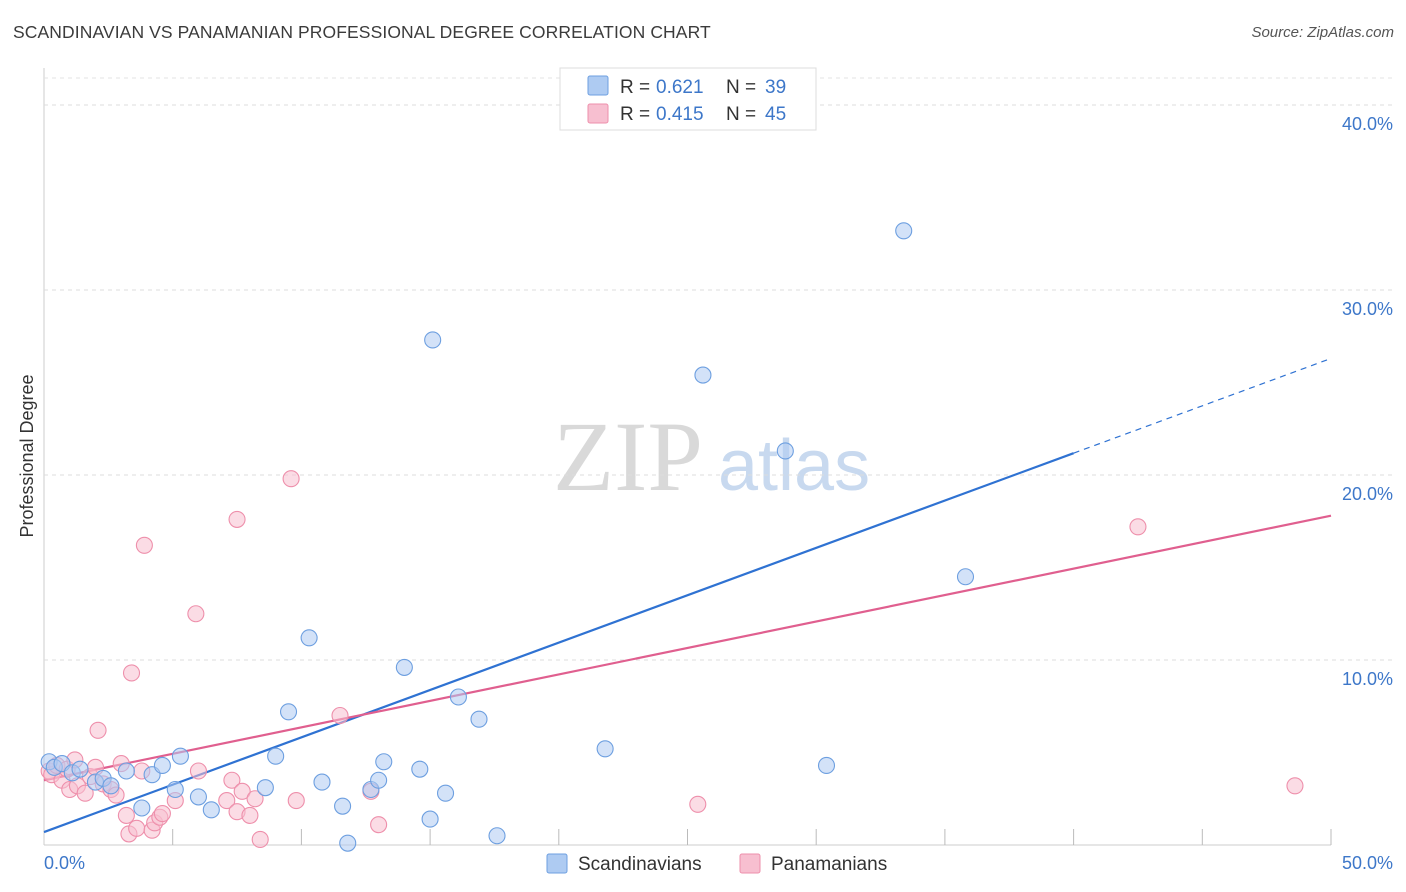 The width and height of the screenshot is (1406, 892). I want to click on y-tick-label: 20.0%, so click(1367, 494).